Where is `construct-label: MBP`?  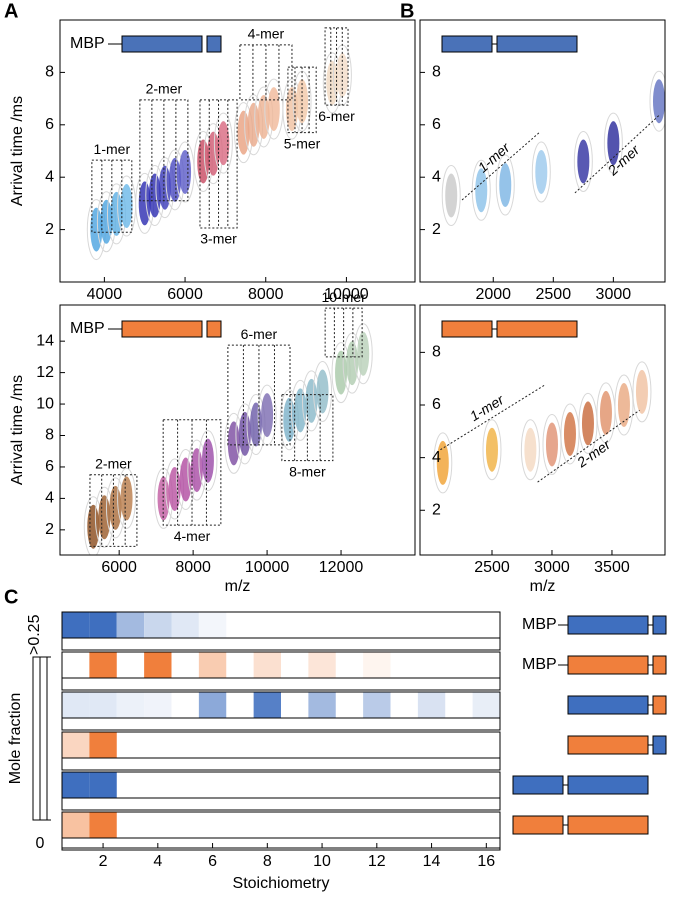
construct-label: MBP is located at coordinates (539, 664).